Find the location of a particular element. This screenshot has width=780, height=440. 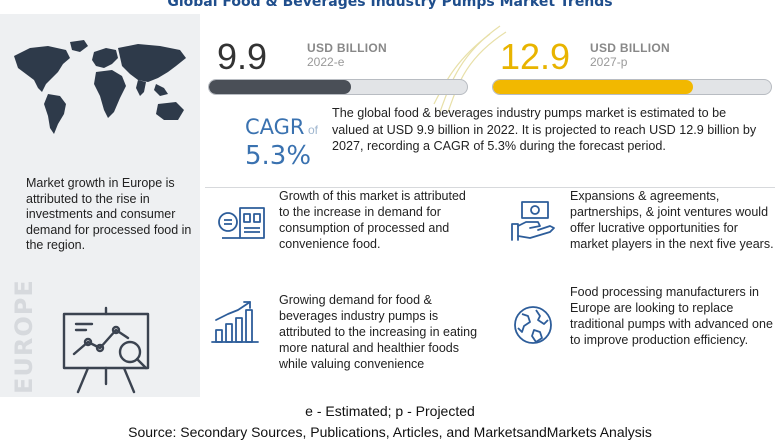

market-year-2027: 2027-p is located at coordinates (609, 62).